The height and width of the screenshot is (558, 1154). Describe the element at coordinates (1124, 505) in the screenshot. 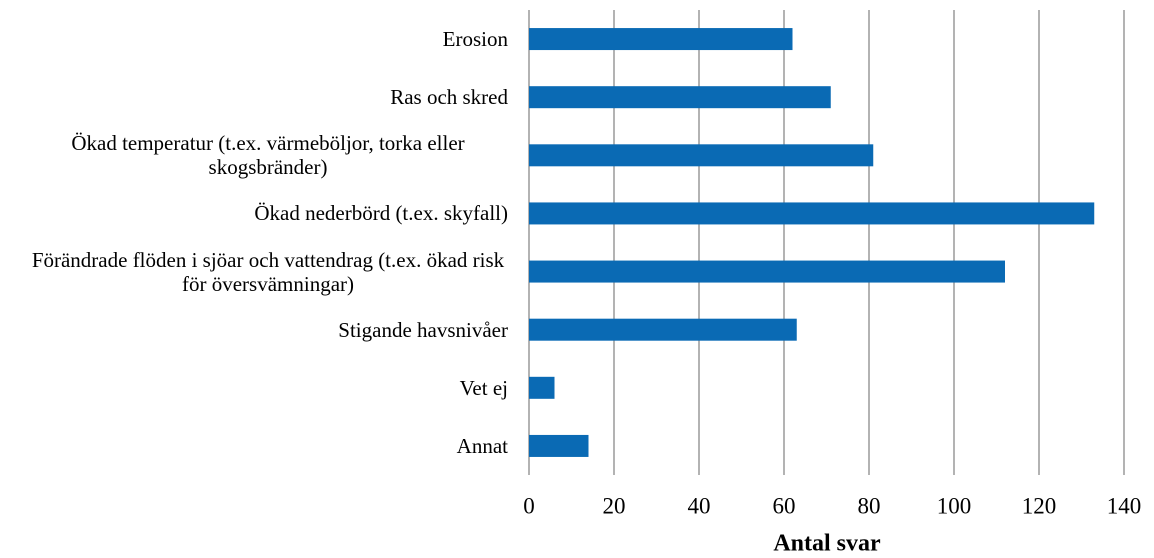

I see `x-tick-label: 140` at that location.